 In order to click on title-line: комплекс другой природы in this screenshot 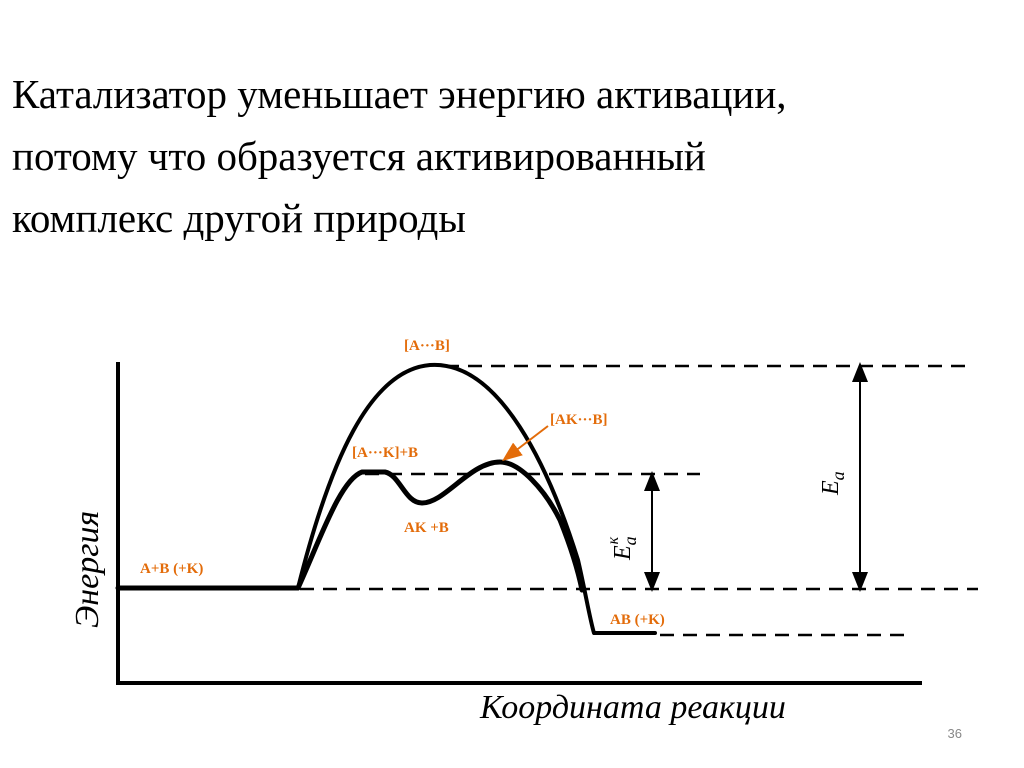, I will do `click(239, 218)`.